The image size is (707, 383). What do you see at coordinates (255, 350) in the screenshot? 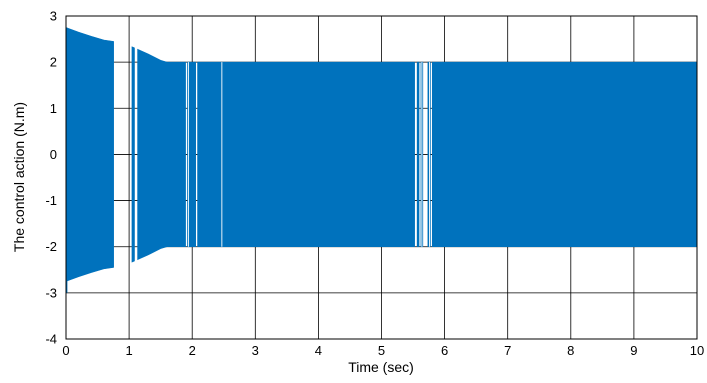
I see `x-tick-label: 3` at bounding box center [255, 350].